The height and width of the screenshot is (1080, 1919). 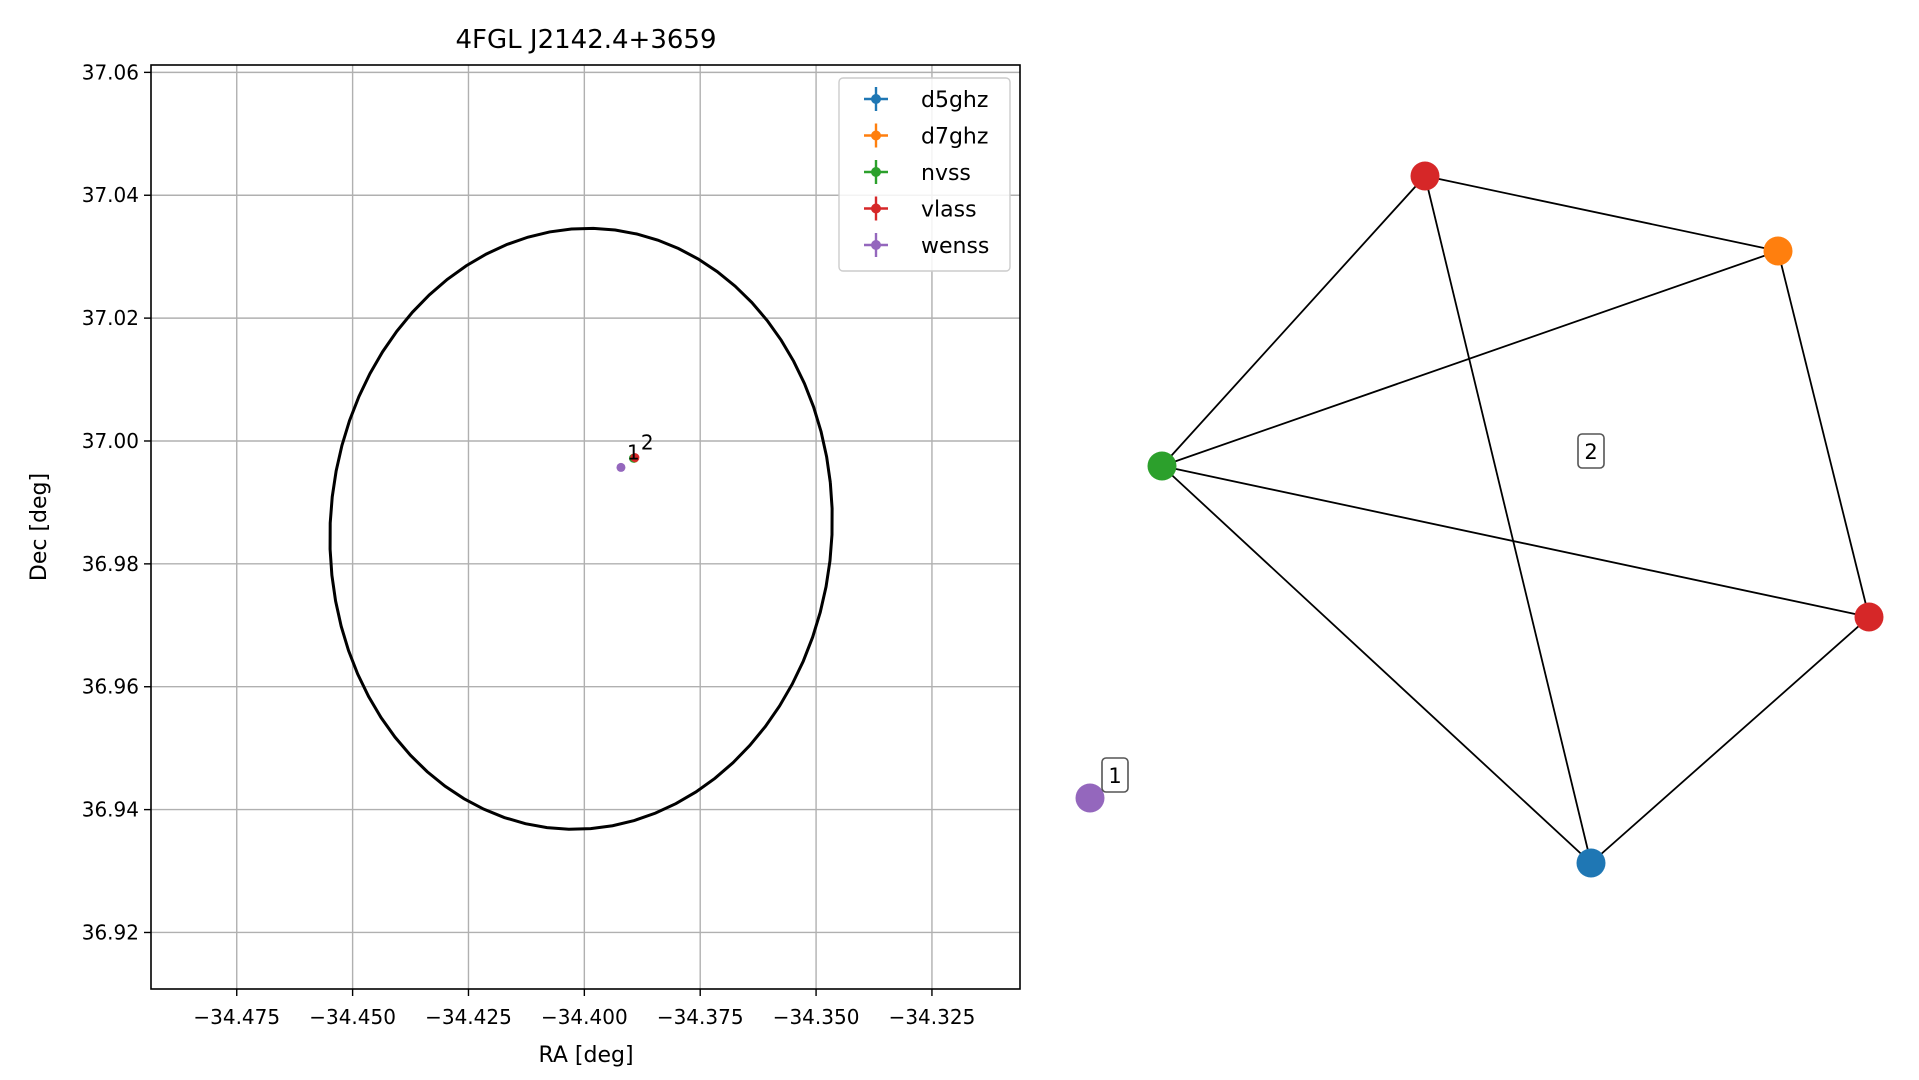 What do you see at coordinates (110, 687) in the screenshot?
I see `y-tick-label: 36.96` at bounding box center [110, 687].